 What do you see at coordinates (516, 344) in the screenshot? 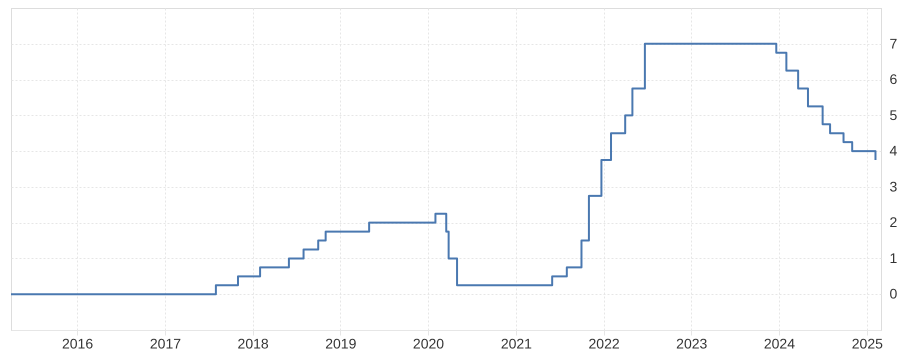
I see `x-tick-label: 2021` at bounding box center [516, 344].